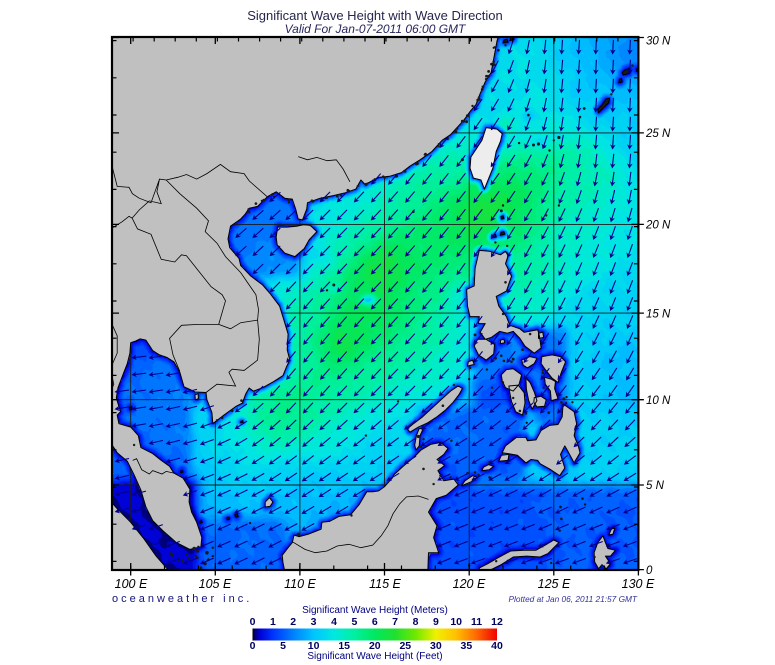 This screenshot has width=775, height=665. What do you see at coordinates (375, 646) in the screenshot?
I see `svg-text: 20` at bounding box center [375, 646].